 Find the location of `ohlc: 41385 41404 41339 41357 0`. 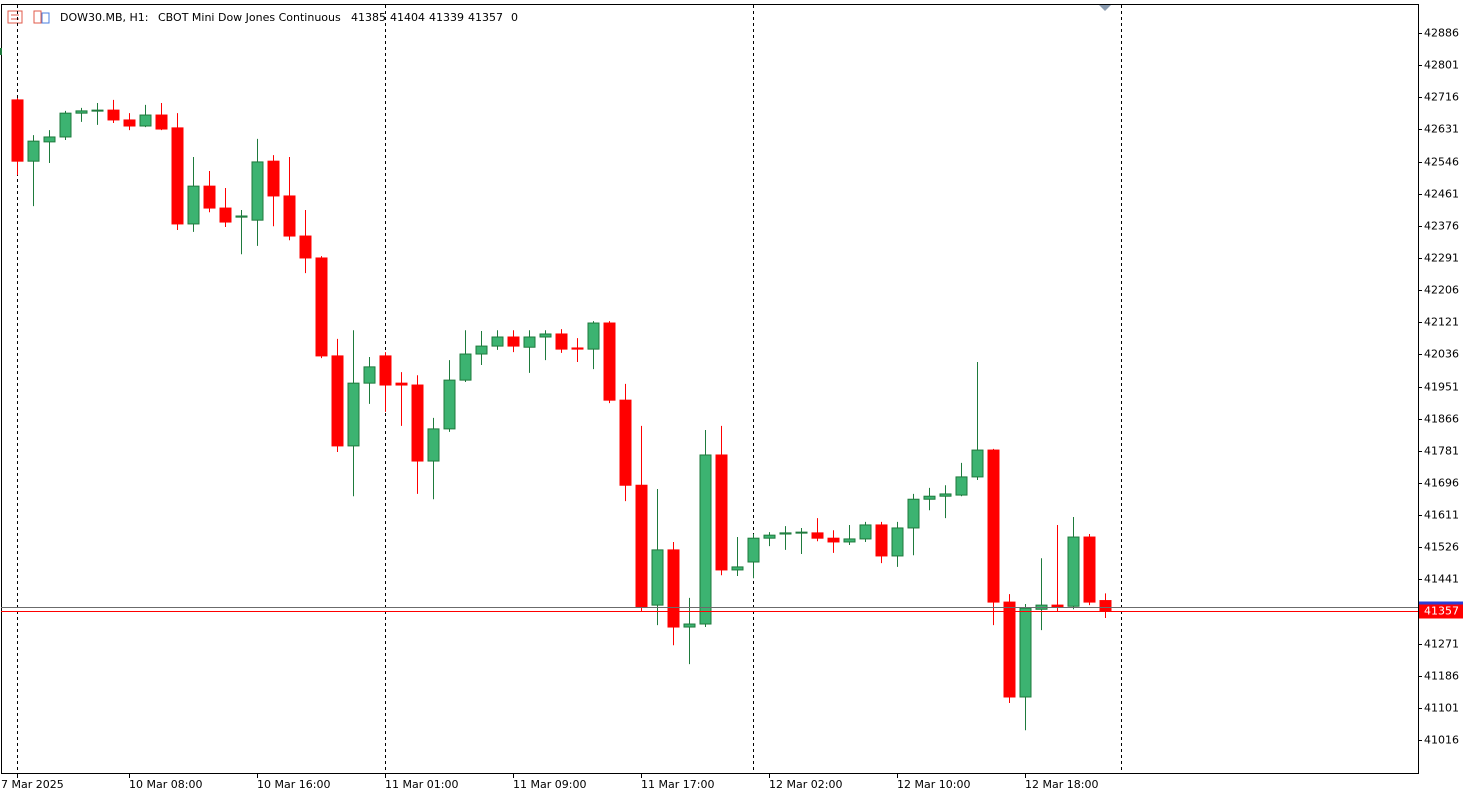

ohlc: 41385 41404 41339 41357 0 is located at coordinates (434, 17).